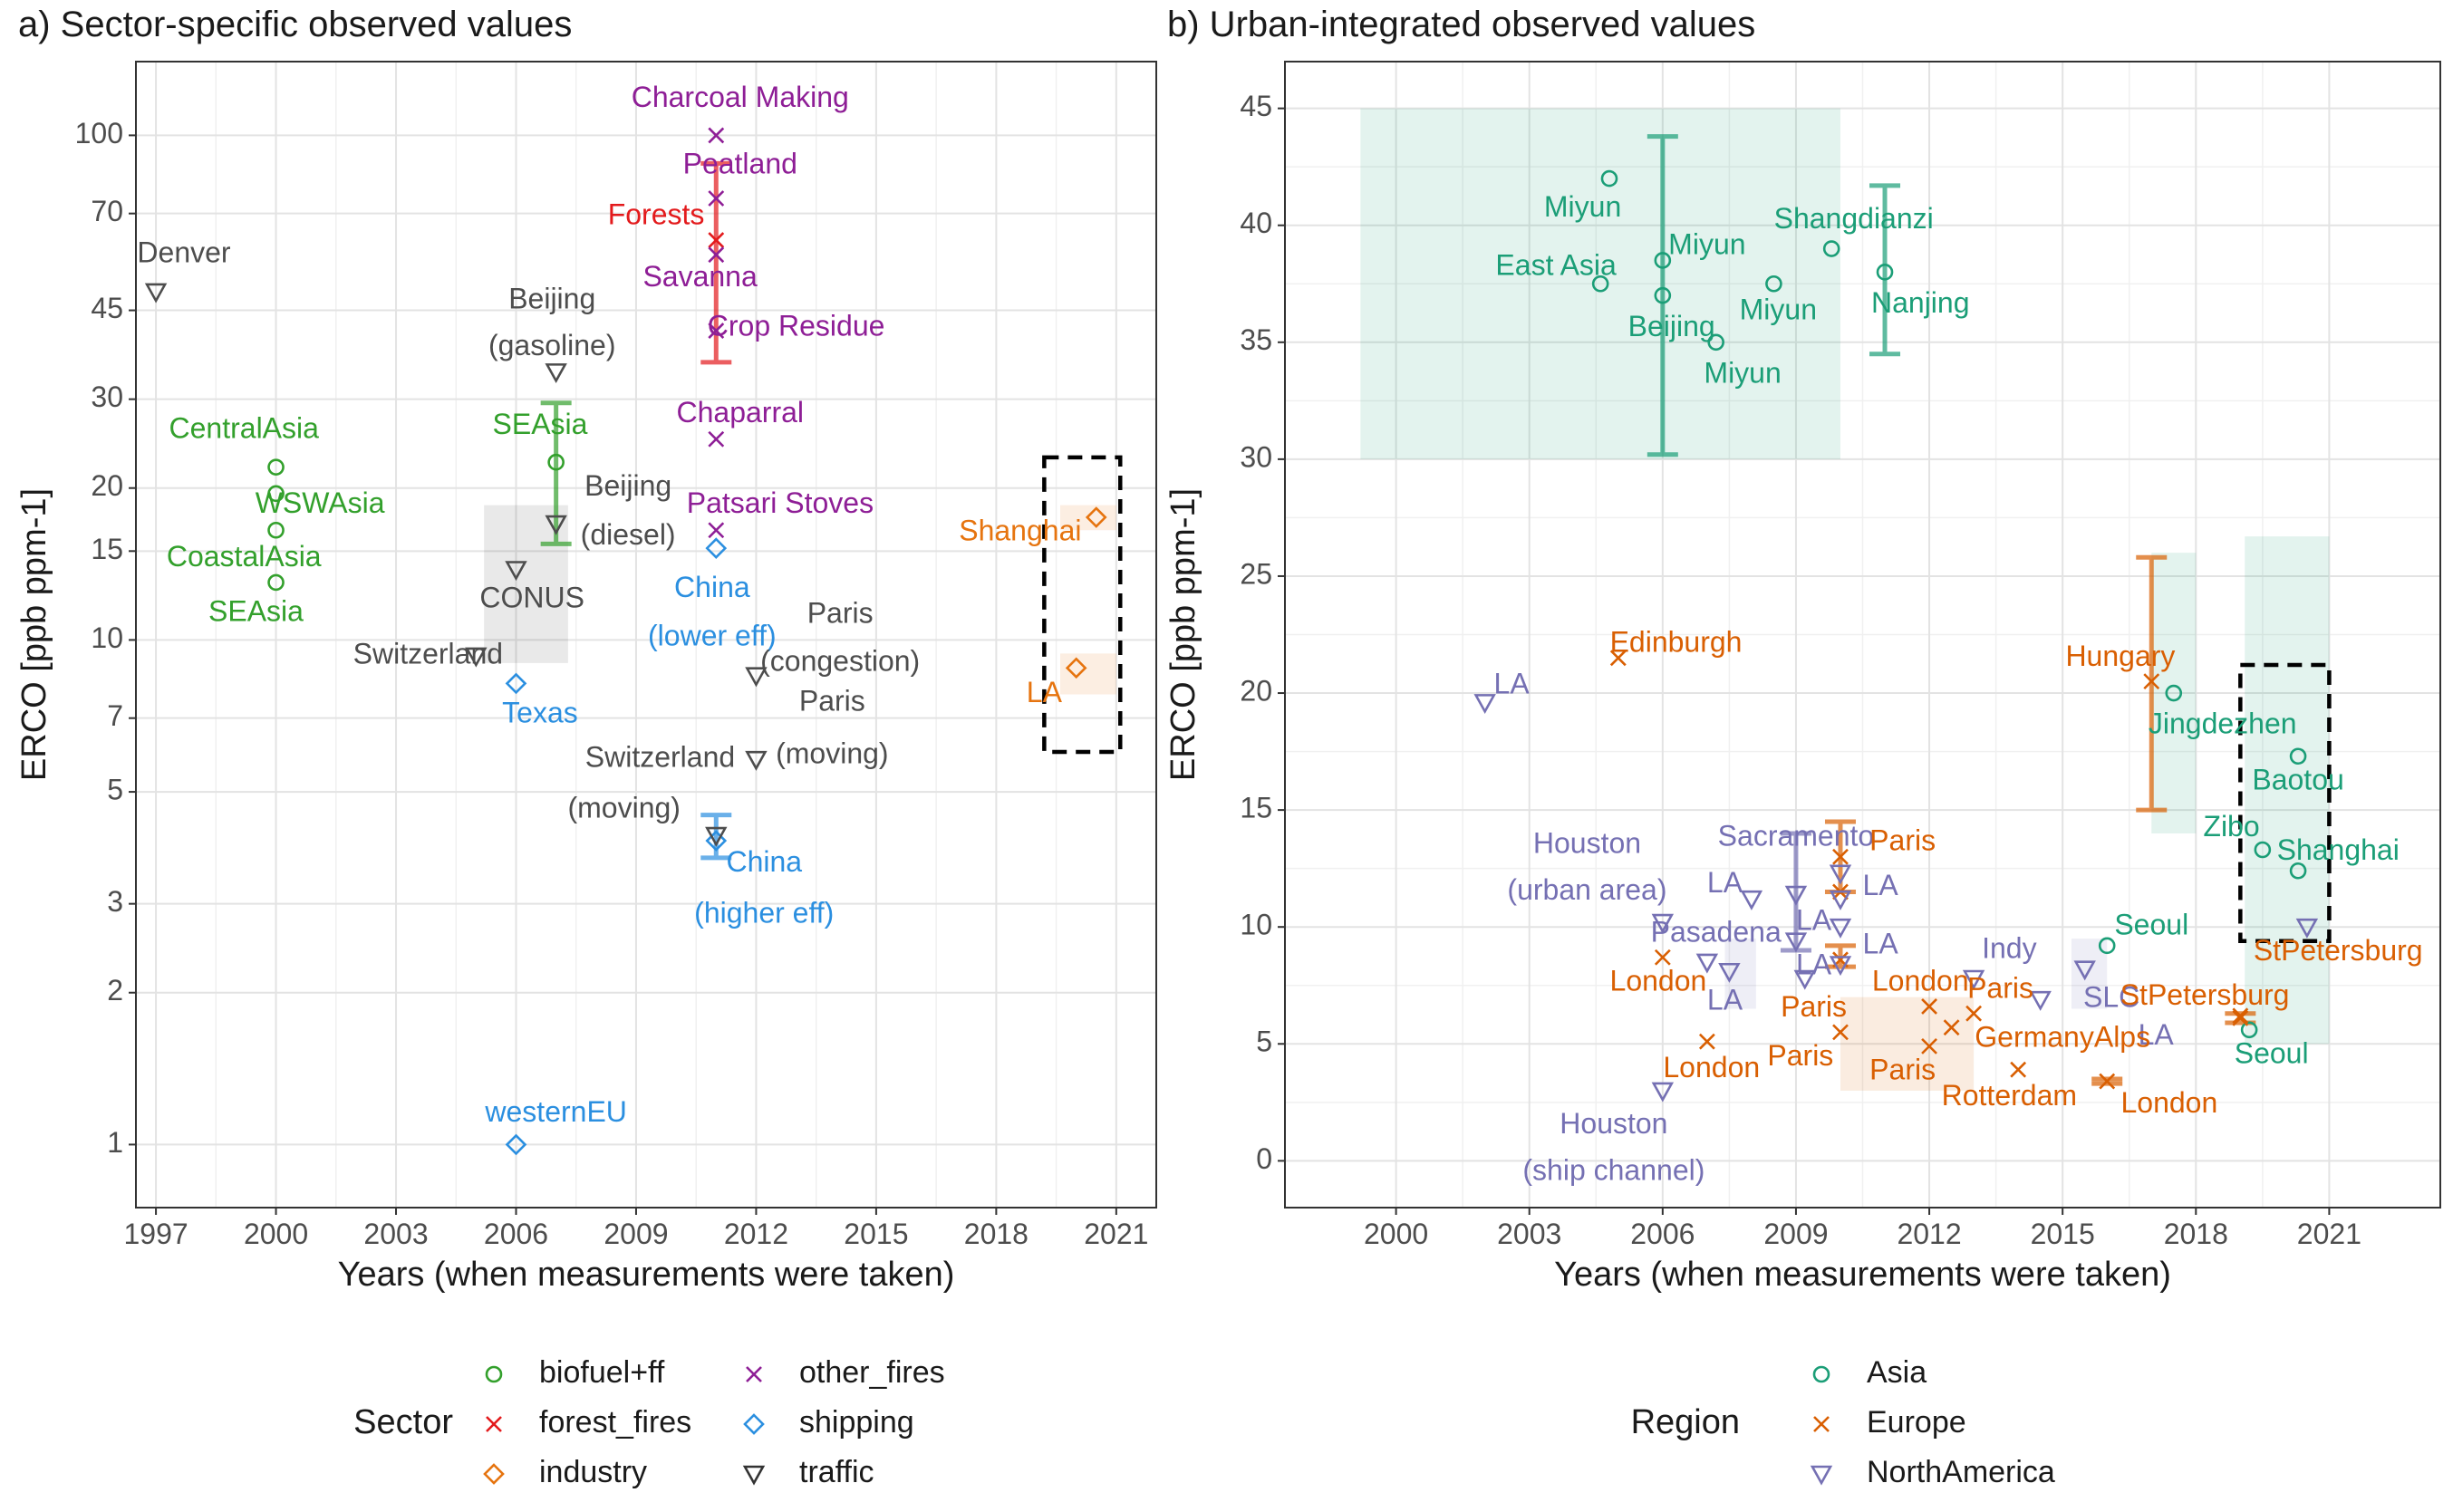  Describe the element at coordinates (1396, 1234) in the screenshot. I see `x-tick-label: 2000` at that location.